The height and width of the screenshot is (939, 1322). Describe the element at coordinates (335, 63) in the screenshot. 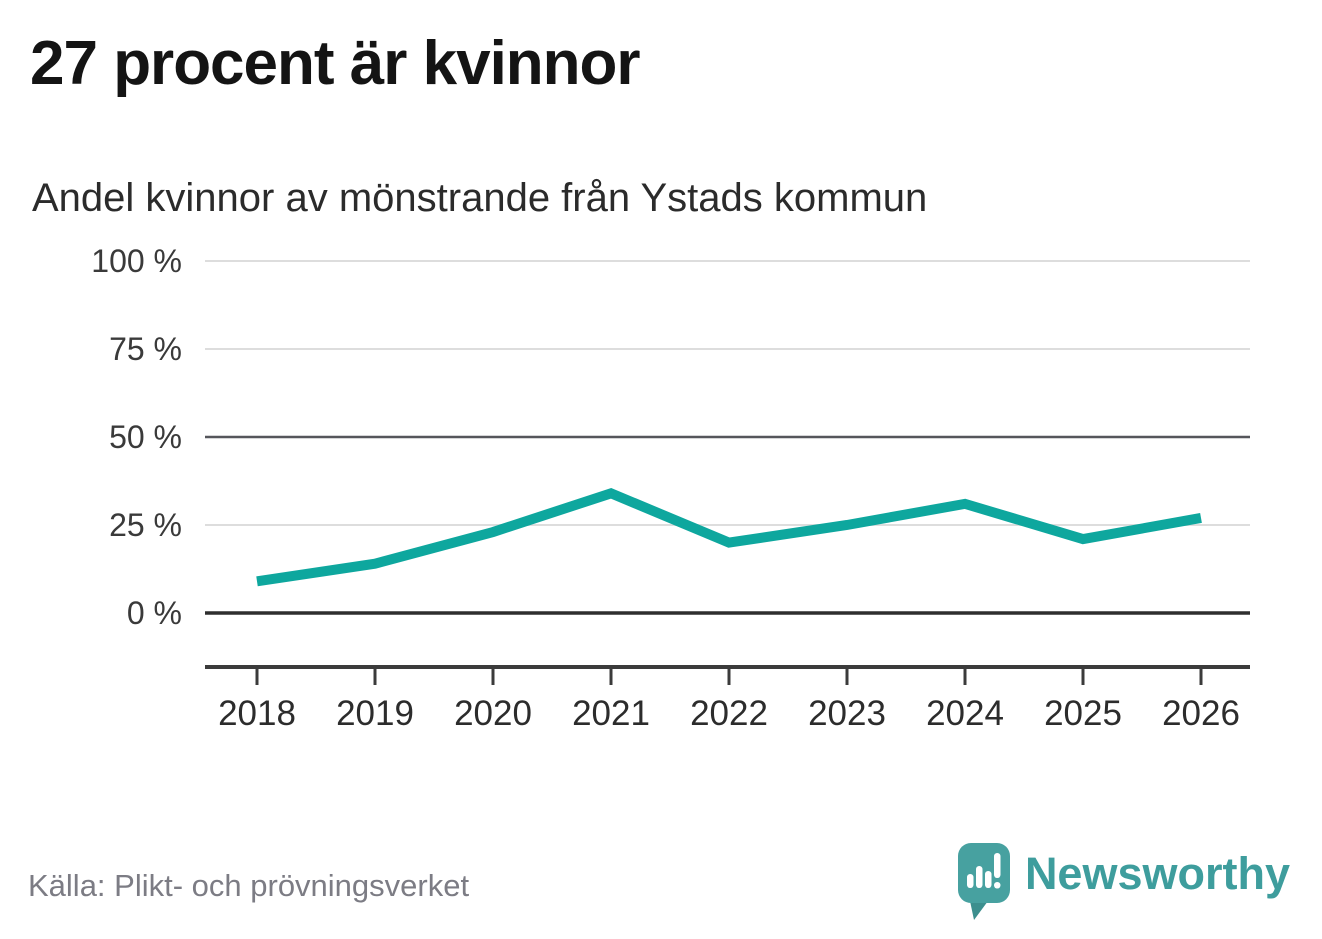

I see `page-title: 27 procent är kvinnor` at that location.